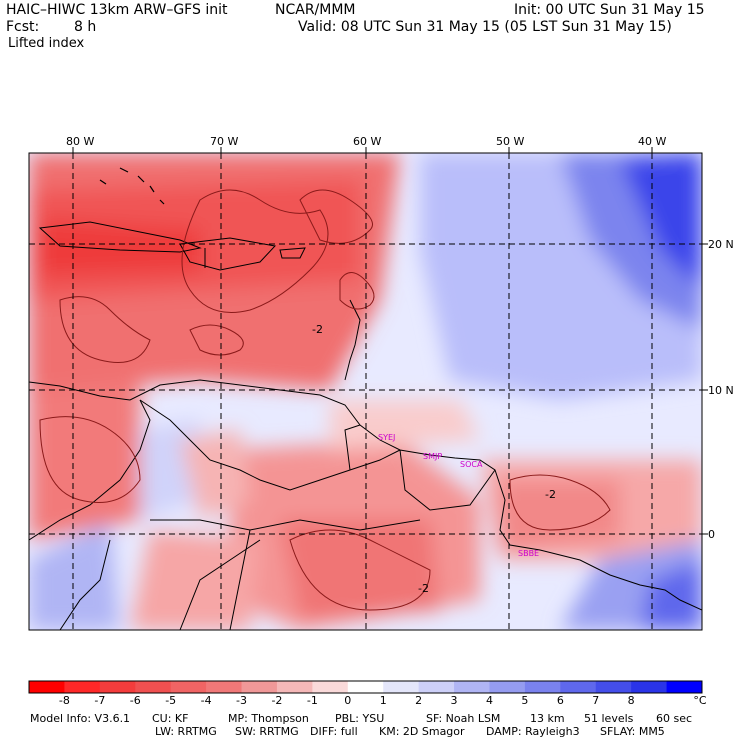 This screenshot has width=740, height=740. What do you see at coordinates (525, 700) in the screenshot?
I see `colorbar-tick-label: 5` at bounding box center [525, 700].